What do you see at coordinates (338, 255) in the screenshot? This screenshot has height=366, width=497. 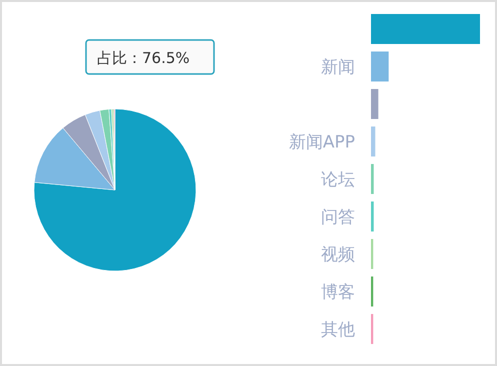 I see `y-tick-label: 视频` at bounding box center [338, 255].